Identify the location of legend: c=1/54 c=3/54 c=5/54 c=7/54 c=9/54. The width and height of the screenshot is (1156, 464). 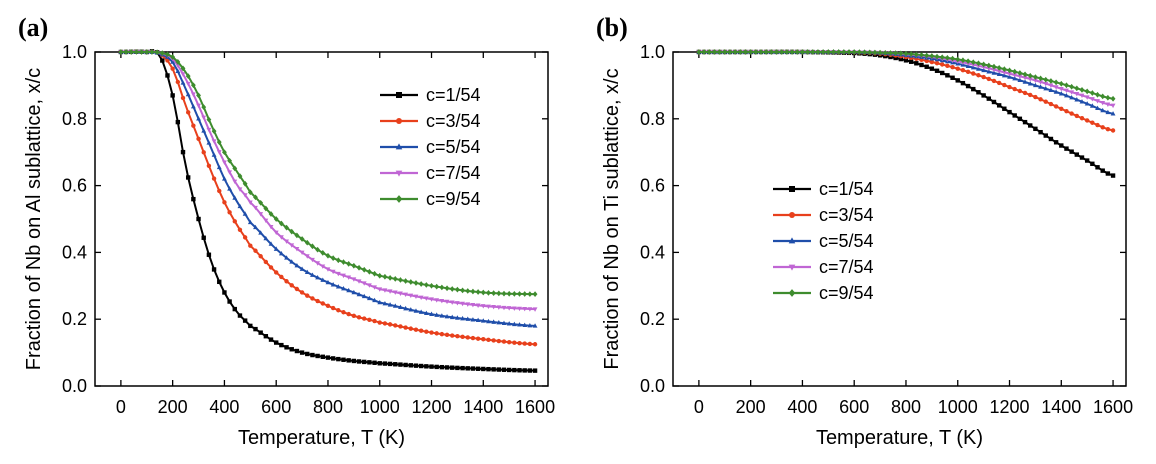
(430, 147).